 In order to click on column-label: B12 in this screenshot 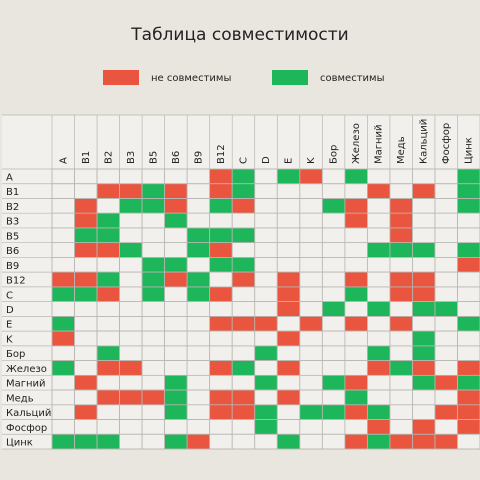, I will do `click(221, 154)`.